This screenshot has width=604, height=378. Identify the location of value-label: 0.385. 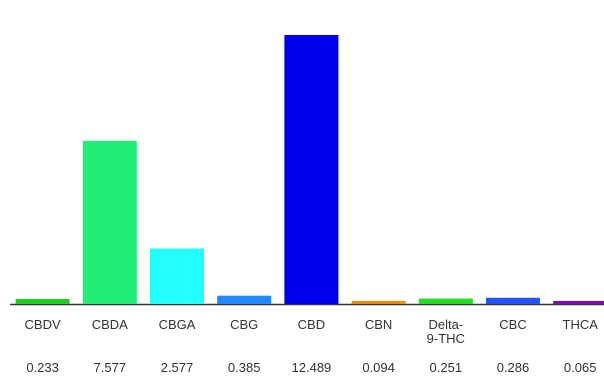
(244, 367).